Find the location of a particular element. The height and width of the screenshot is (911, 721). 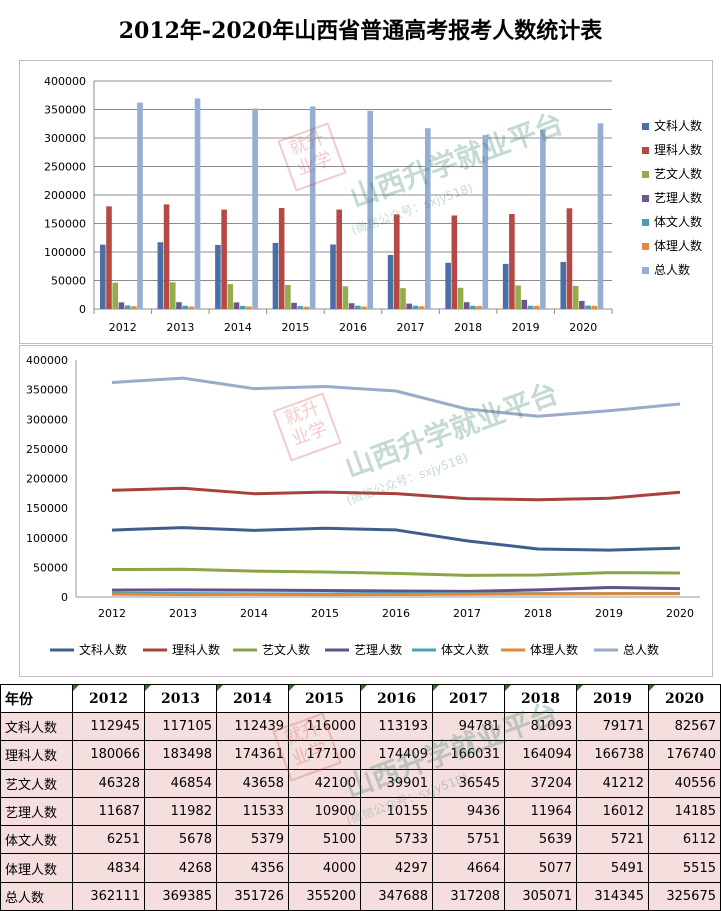

y-tick-label: 200000 is located at coordinates (47, 479).